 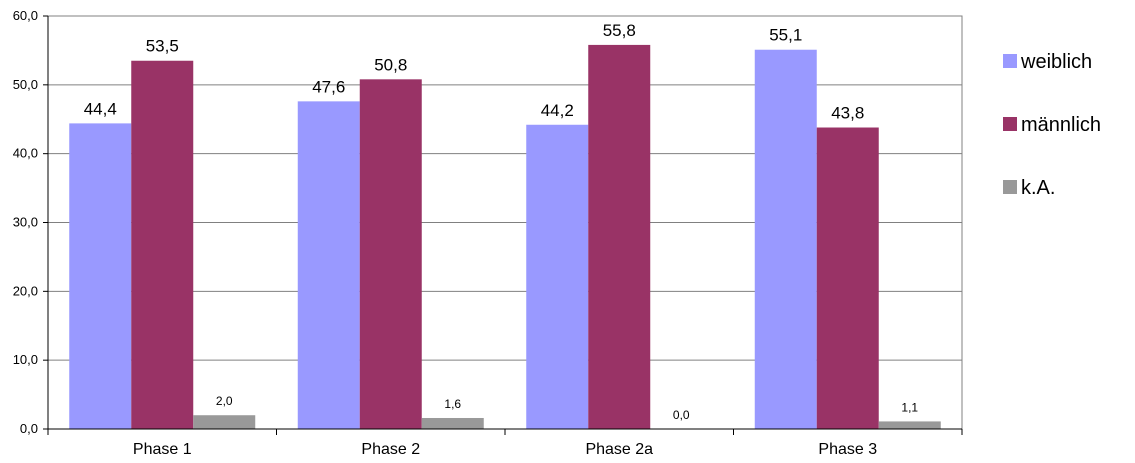 What do you see at coordinates (328, 86) in the screenshot?
I see `data-label: 47,6` at bounding box center [328, 86].